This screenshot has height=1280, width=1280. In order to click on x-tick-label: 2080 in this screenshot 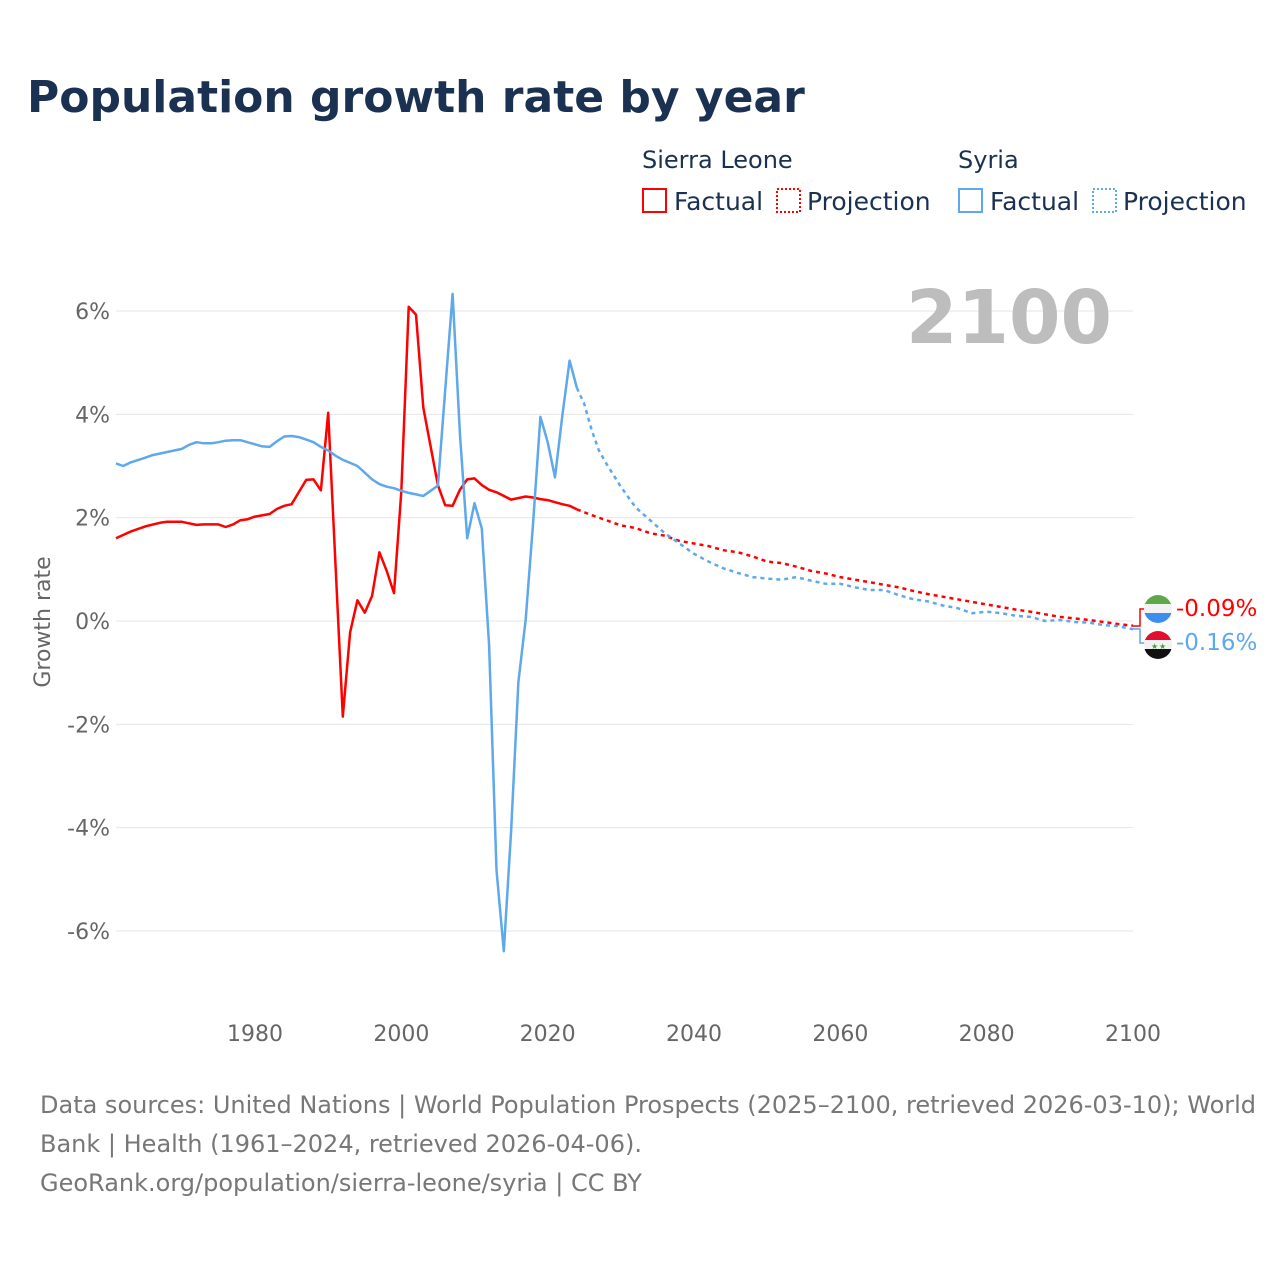, I will do `click(987, 1034)`.